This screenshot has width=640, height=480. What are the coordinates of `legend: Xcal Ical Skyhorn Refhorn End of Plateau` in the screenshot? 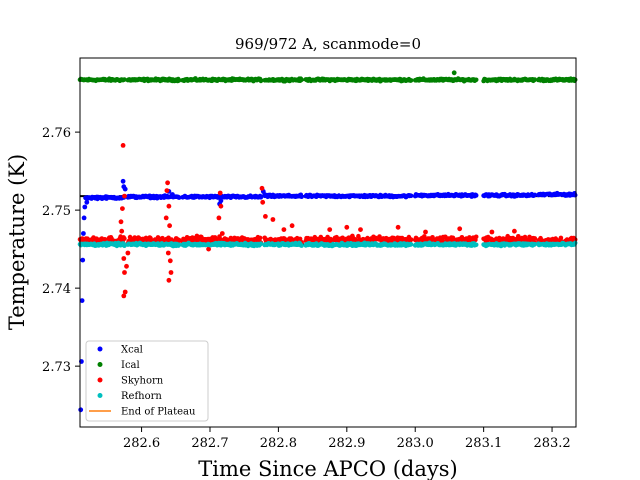 It's located at (147, 381).